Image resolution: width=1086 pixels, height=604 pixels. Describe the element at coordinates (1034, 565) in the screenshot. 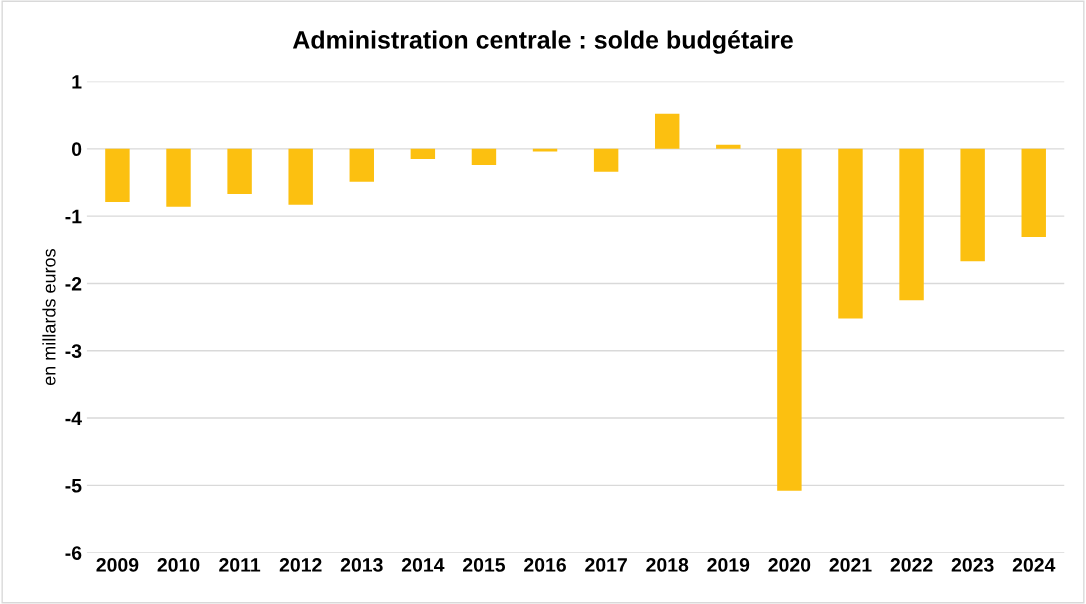

I see `x-tick-label: 2024` at that location.